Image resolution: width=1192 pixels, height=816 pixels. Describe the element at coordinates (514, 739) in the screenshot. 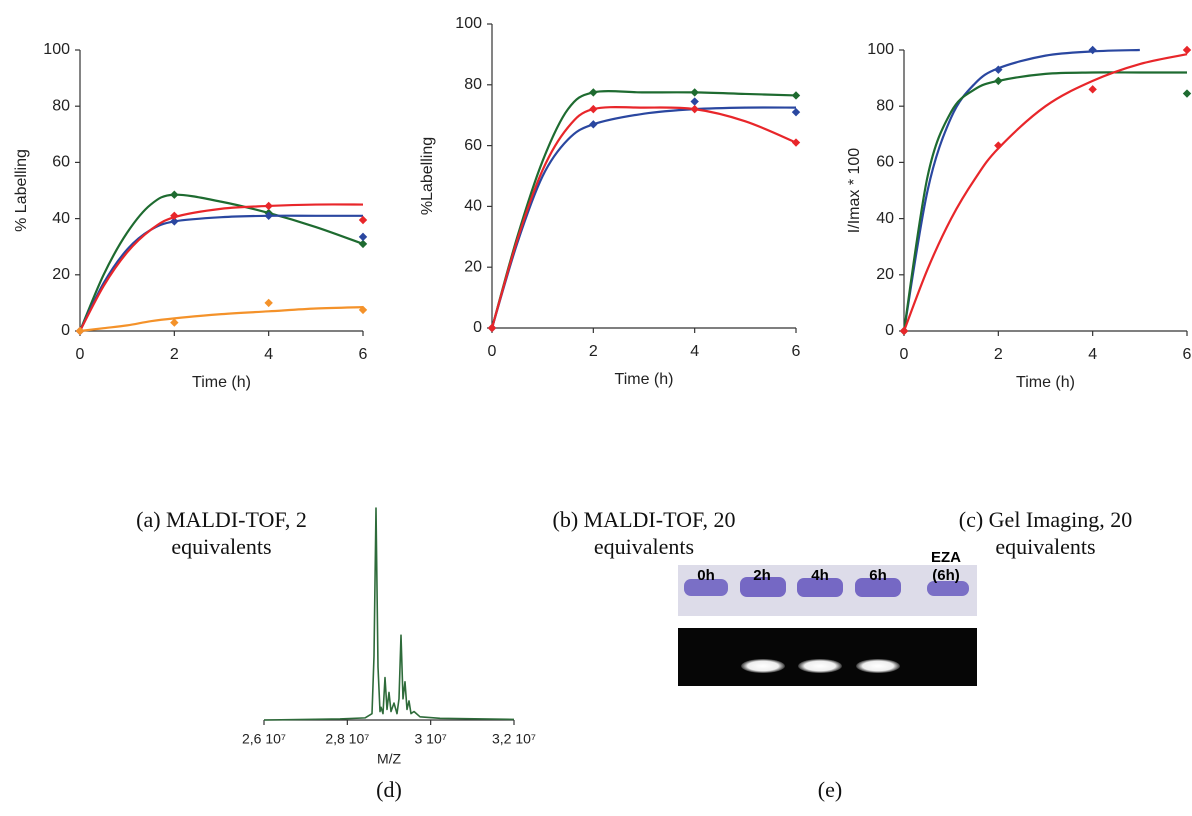

I see `x-tick-label: 3,2 10⁷` at that location.